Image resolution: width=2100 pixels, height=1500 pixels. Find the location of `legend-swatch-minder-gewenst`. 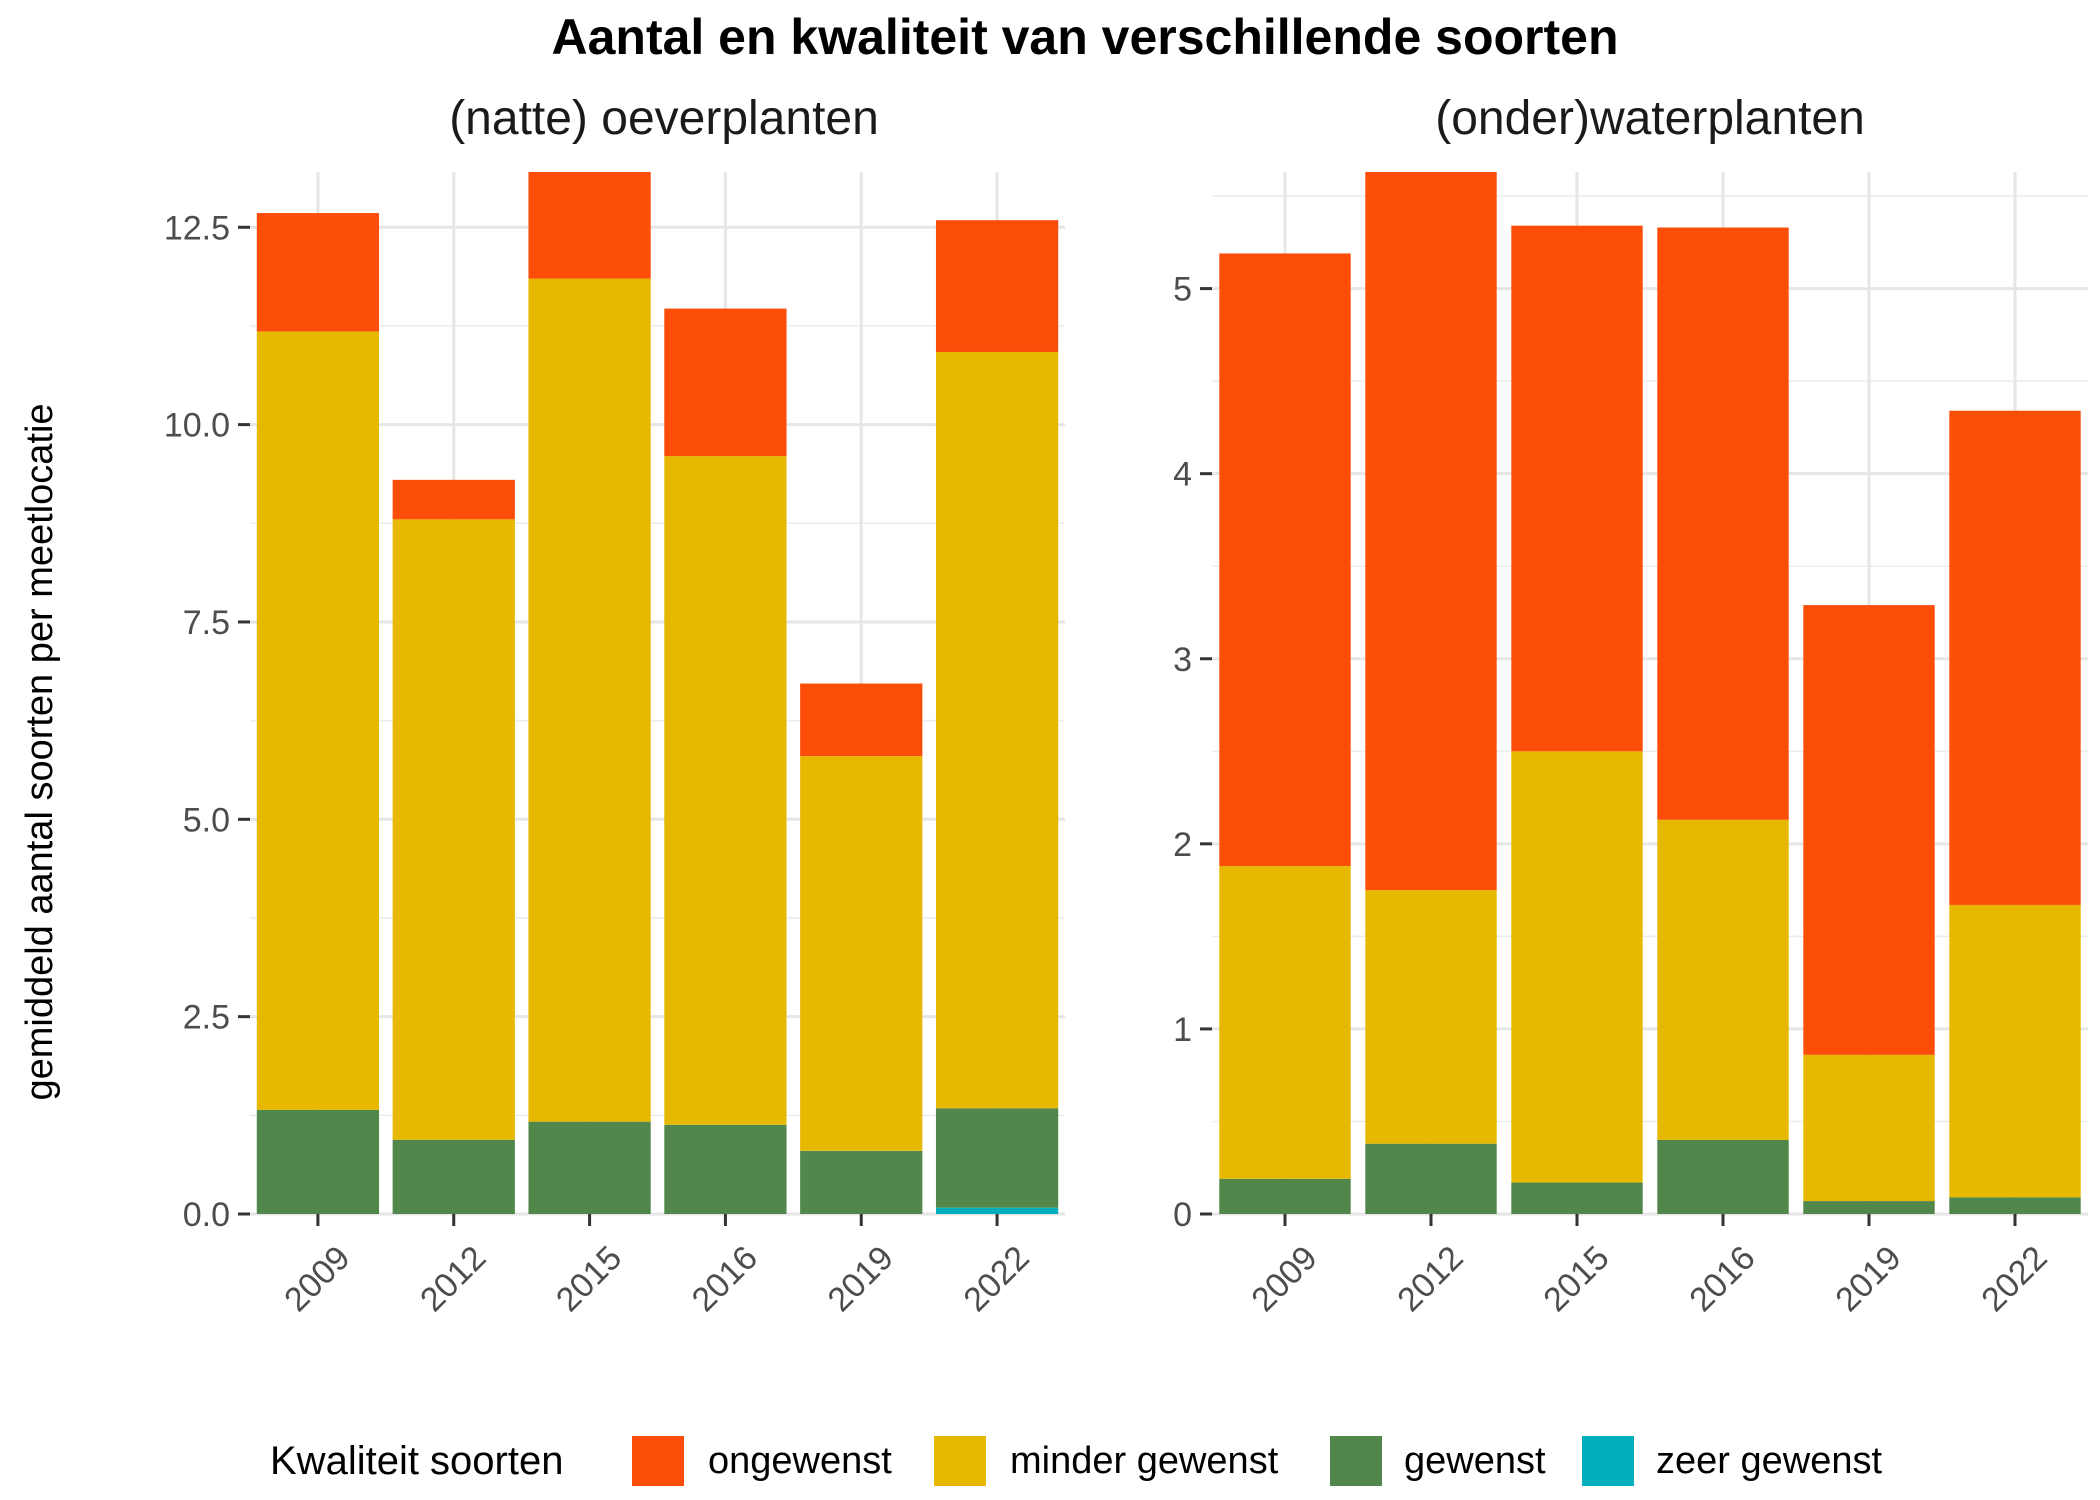

legend-swatch-minder-gewenst is located at coordinates (960, 1461).